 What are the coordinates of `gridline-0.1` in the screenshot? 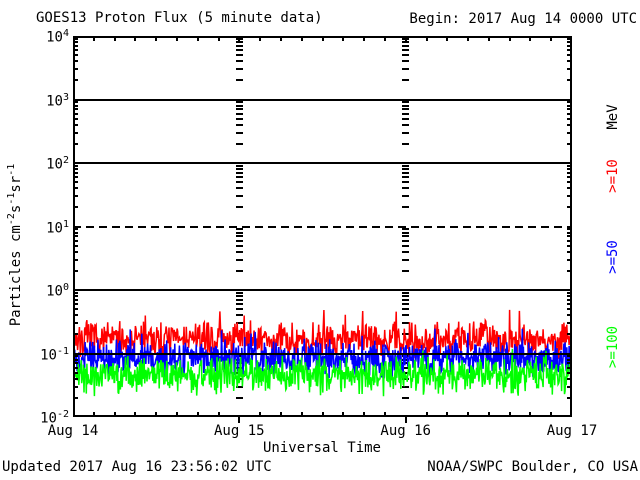 It's located at (322, 353).